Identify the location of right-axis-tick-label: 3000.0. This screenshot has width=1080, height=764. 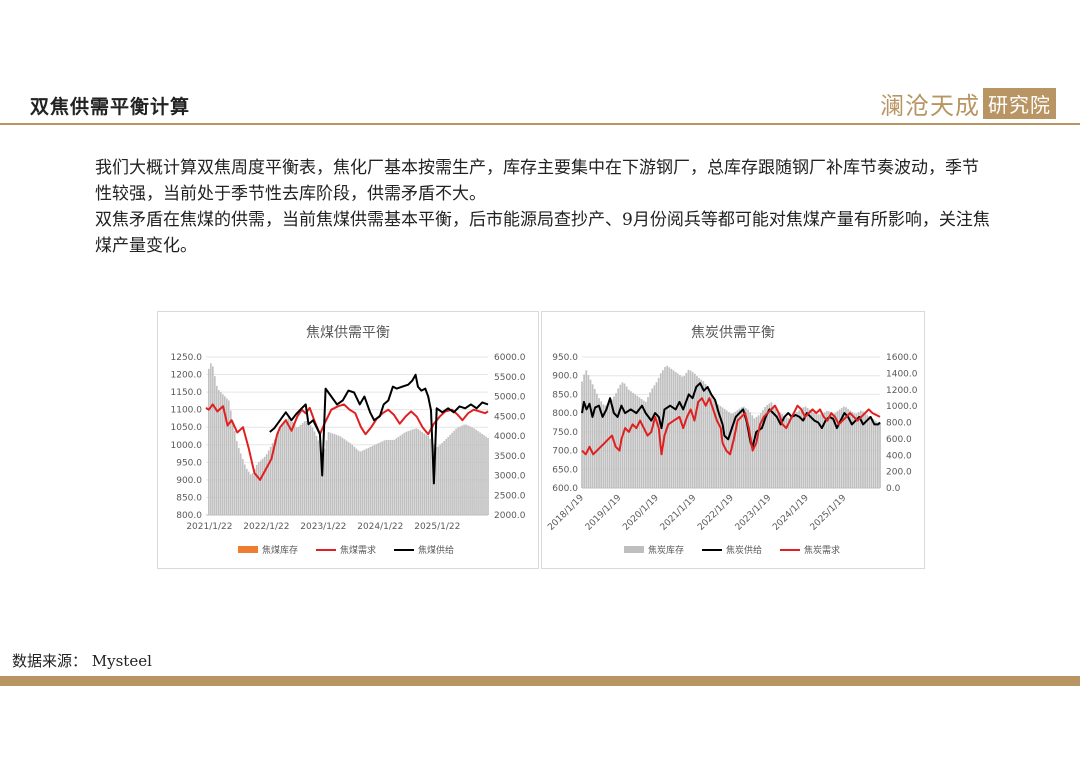
(510, 477).